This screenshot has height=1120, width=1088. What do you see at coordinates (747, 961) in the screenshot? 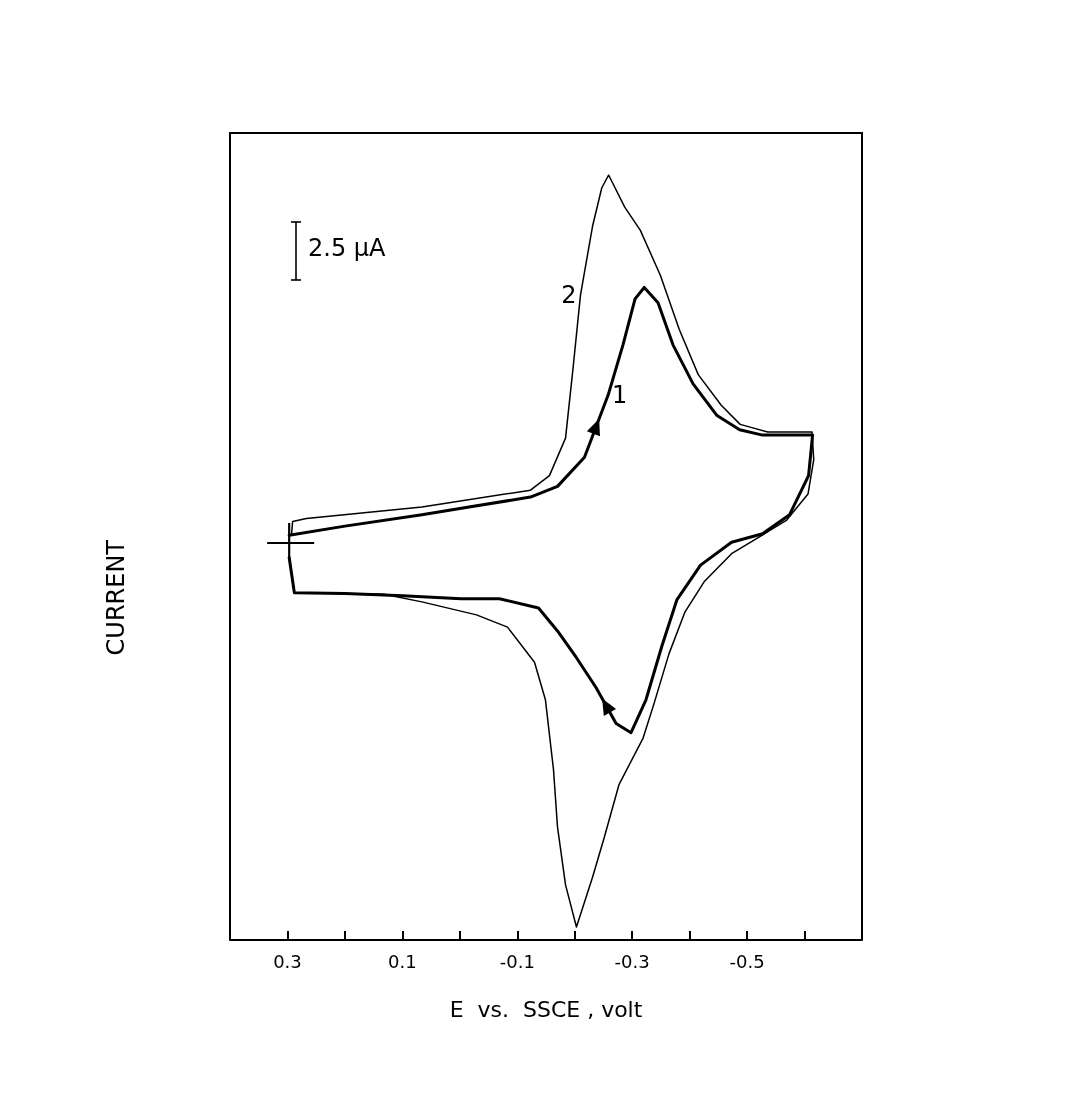
I see `x-tick-label: -0.5` at bounding box center [747, 961].